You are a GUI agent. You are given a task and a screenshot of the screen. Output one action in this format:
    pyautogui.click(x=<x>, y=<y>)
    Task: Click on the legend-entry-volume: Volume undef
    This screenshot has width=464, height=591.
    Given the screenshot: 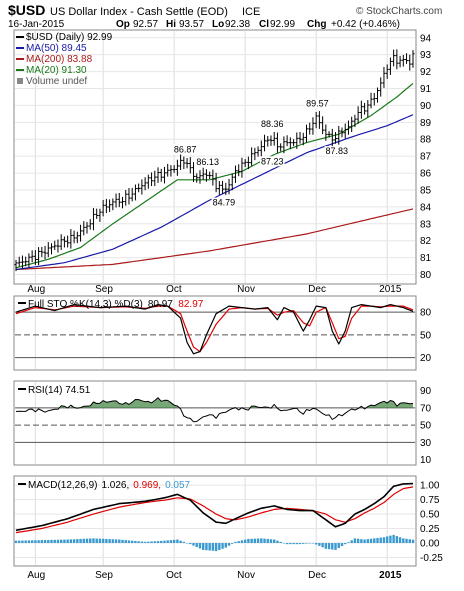 What is the action you would take?
    pyautogui.click(x=56, y=81)
    